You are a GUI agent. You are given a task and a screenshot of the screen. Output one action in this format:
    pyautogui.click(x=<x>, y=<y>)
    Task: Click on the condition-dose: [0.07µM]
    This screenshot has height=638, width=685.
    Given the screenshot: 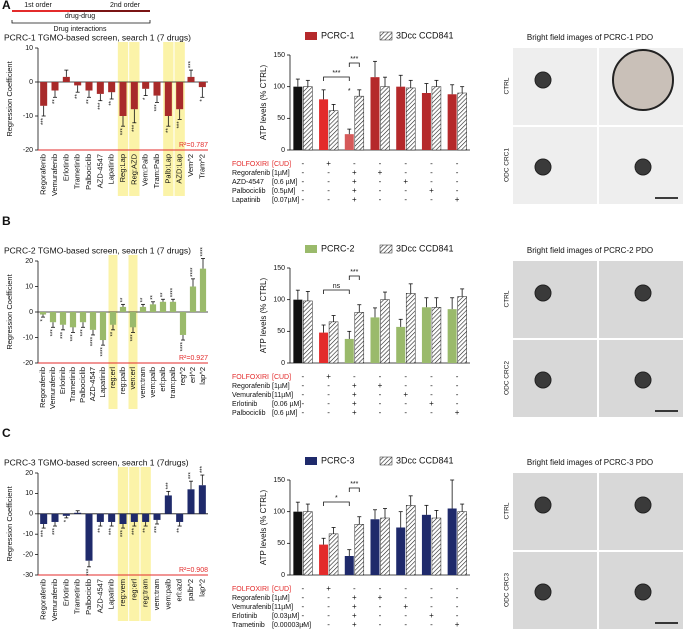 What is the action you would take?
    pyautogui.click(x=285, y=200)
    